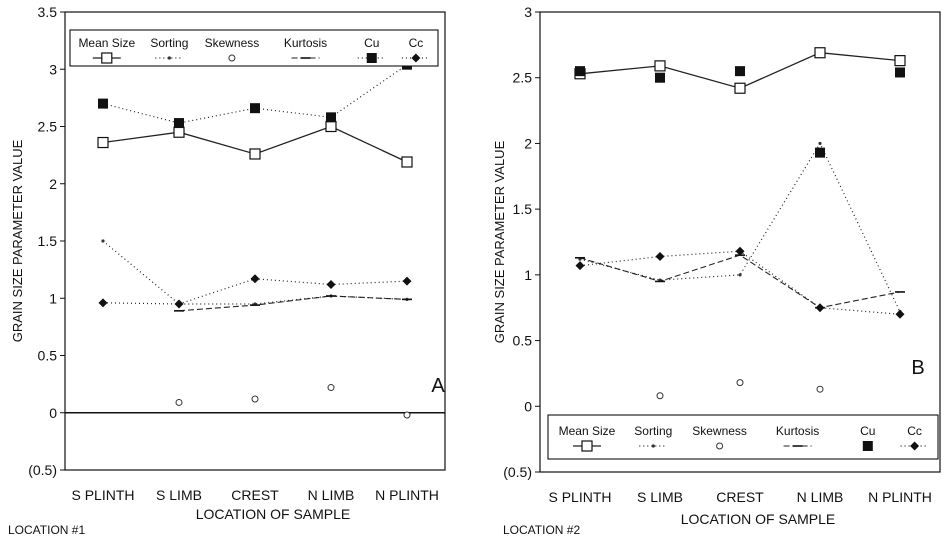 Image resolution: width=947 pixels, height=543 pixels. I want to click on panel-a-xtick-label-n-plinth: N PLINTH, so click(407, 495).